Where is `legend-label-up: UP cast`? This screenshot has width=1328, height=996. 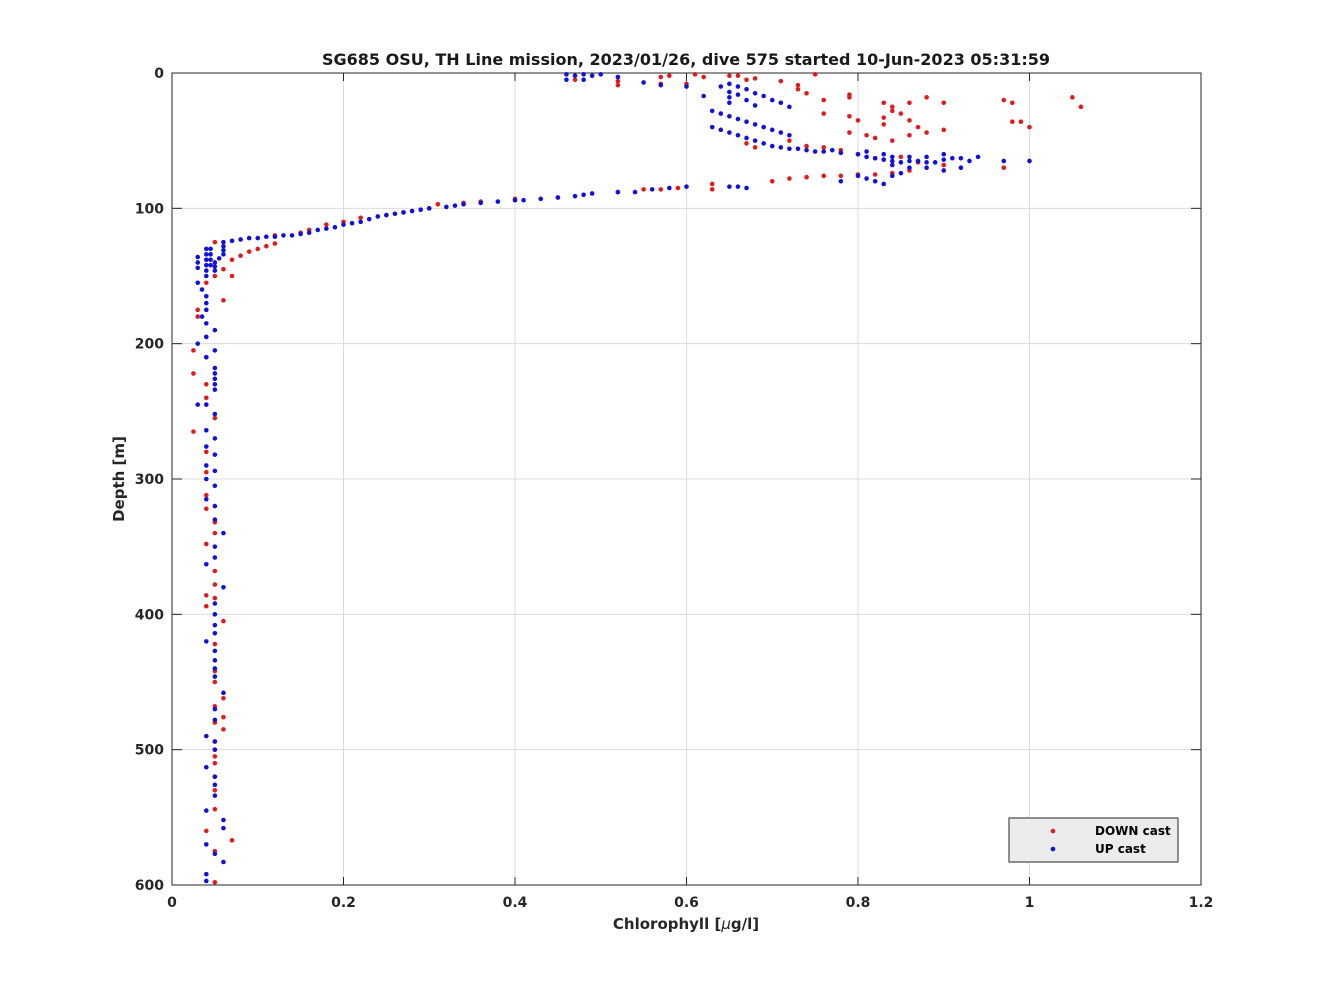 legend-label-up: UP cast is located at coordinates (1120, 849).